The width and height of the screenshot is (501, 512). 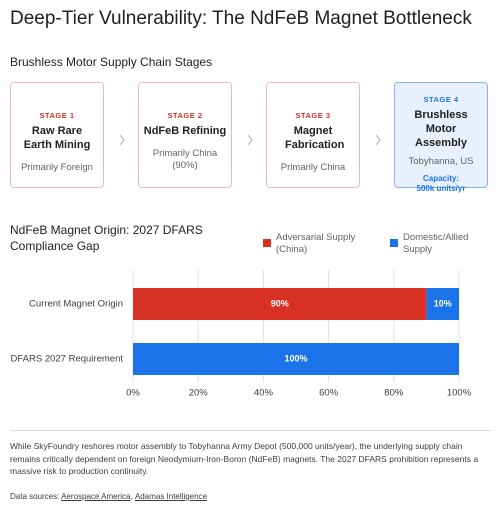 What do you see at coordinates (441, 129) in the screenshot?
I see `stage-name: Brushless Motor Assembly` at bounding box center [441, 129].